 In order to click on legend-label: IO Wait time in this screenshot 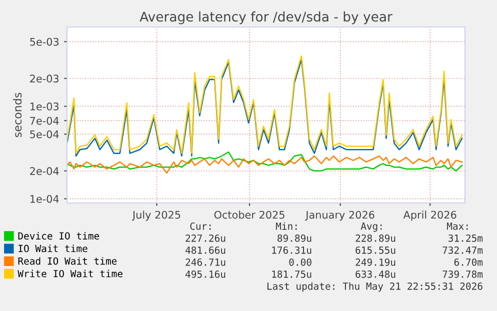, I will do `click(53, 248)`.